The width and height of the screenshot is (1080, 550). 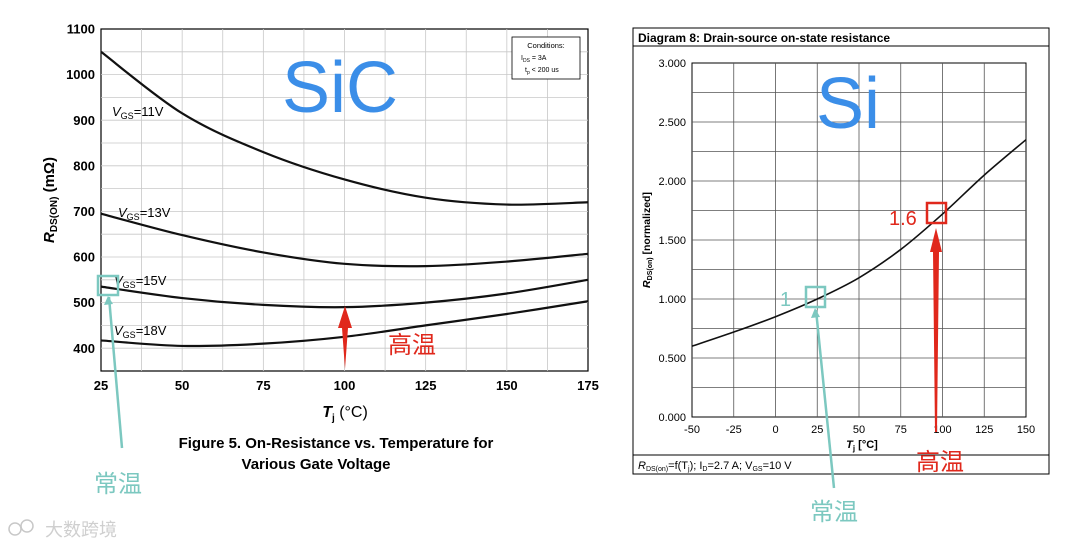 I want to click on y-tick-label: 1000, so click(x=80, y=74).